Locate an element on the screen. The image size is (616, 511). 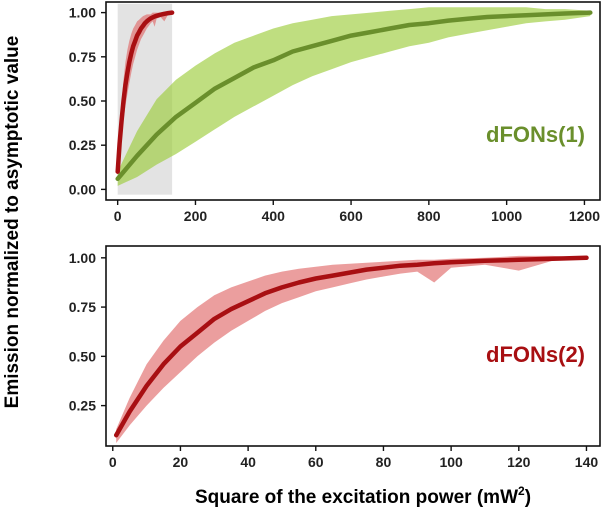
x-tick-label: 1000 is located at coordinates (506, 216).